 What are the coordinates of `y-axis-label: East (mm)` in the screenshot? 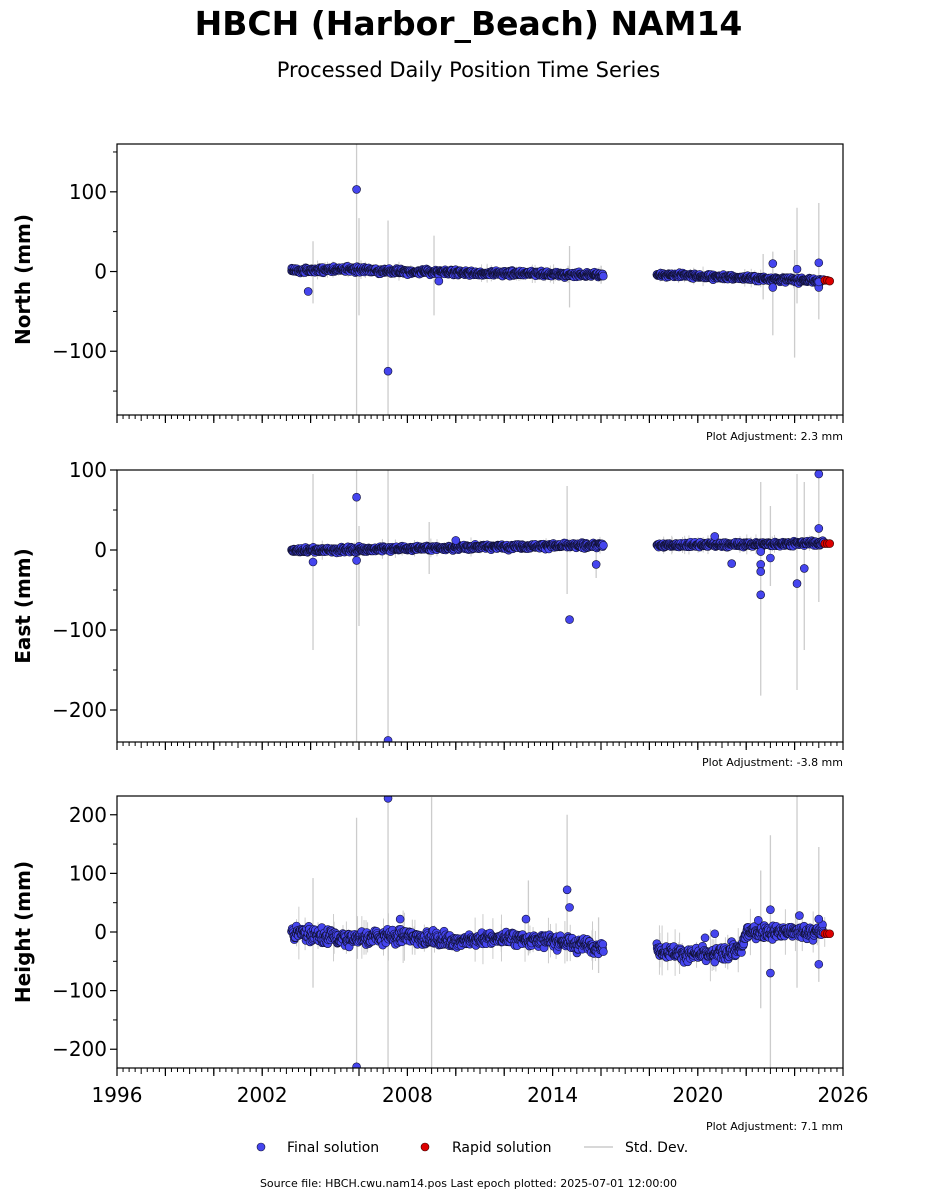 It's located at (23, 606).